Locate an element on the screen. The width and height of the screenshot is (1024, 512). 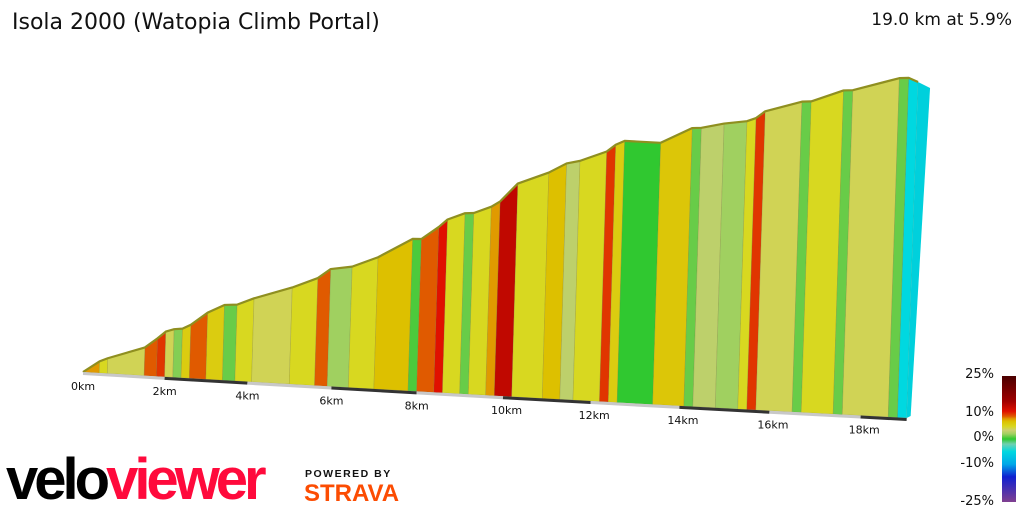
logo-viewer-text: viewer is located at coordinates (186, 479).